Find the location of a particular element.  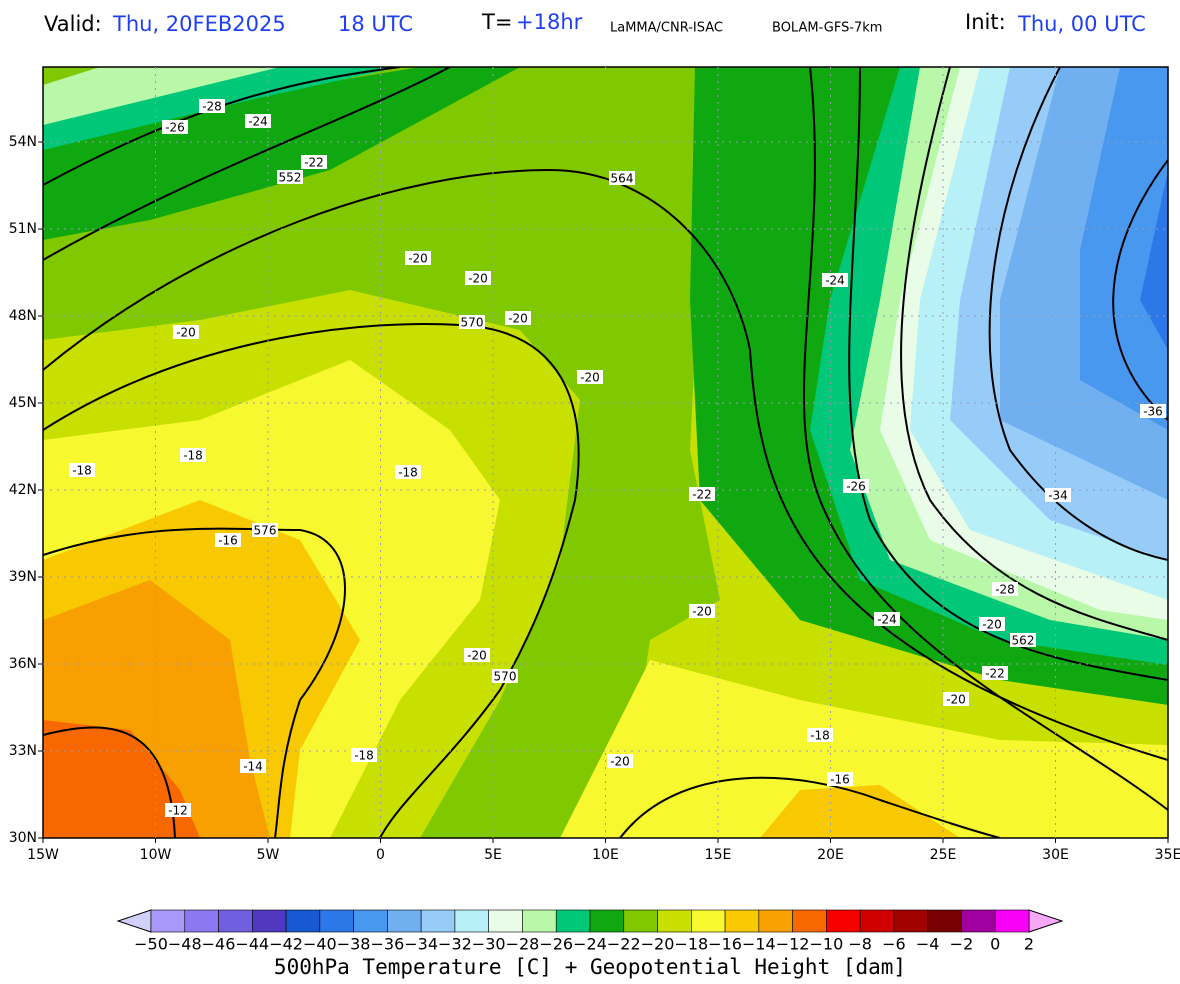

lon-label: 15E is located at coordinates (718, 855).